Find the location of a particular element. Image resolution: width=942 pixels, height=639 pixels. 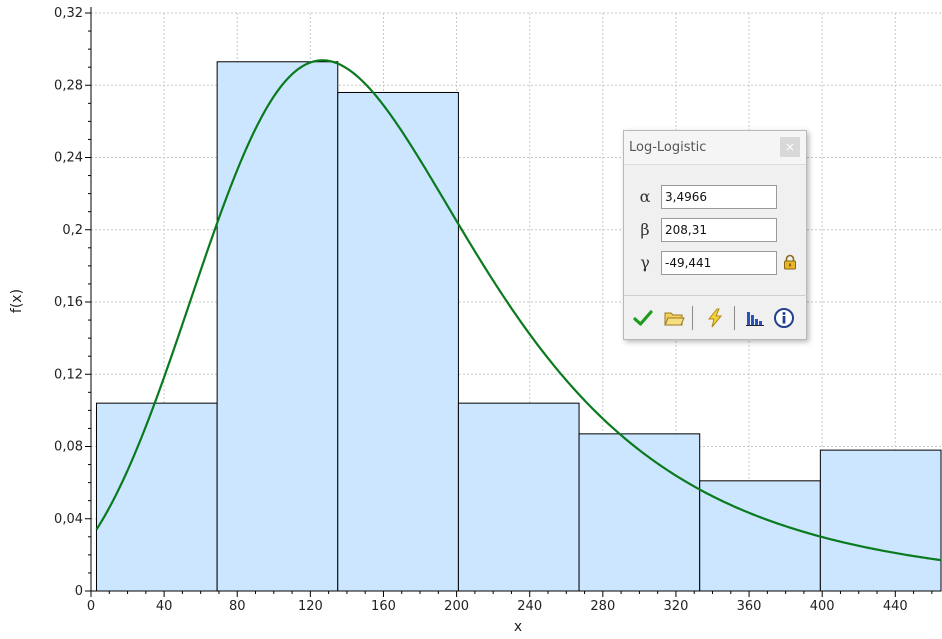

param-row-alpha: α 3,4966 is located at coordinates (716, 197).